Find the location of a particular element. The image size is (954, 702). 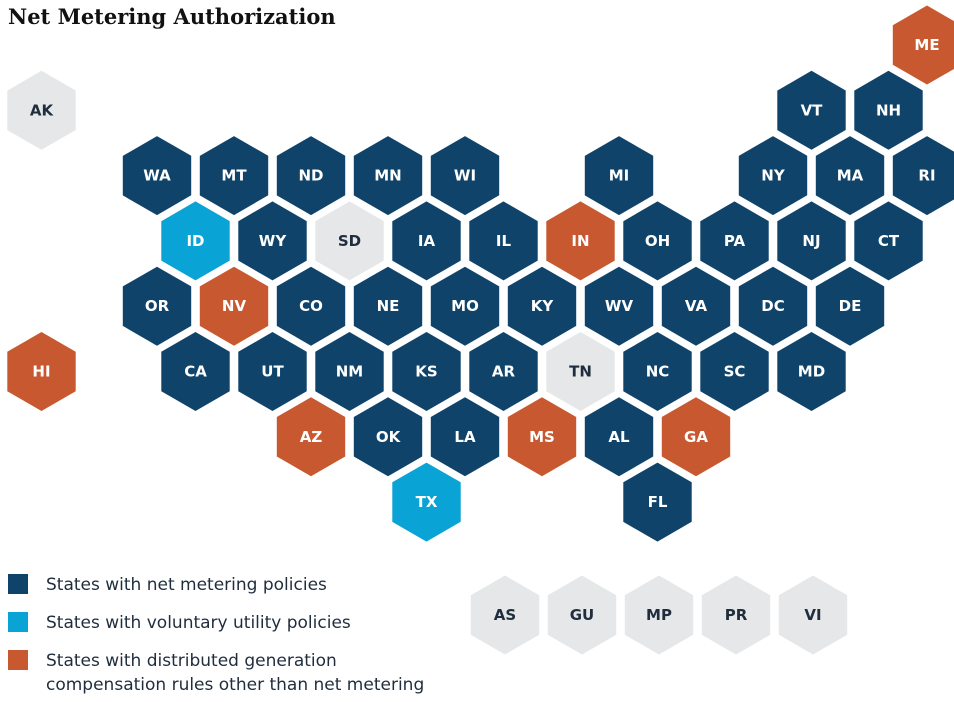

hex-label: SC is located at coordinates (735, 372).